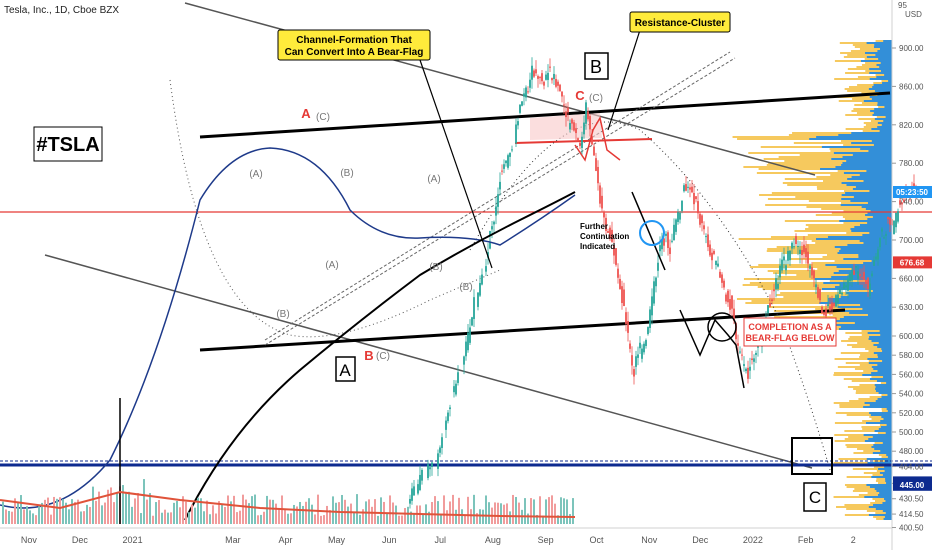  What do you see at coordinates (911, 394) in the screenshot?
I see `y-tick-label: 540.00` at bounding box center [911, 394].